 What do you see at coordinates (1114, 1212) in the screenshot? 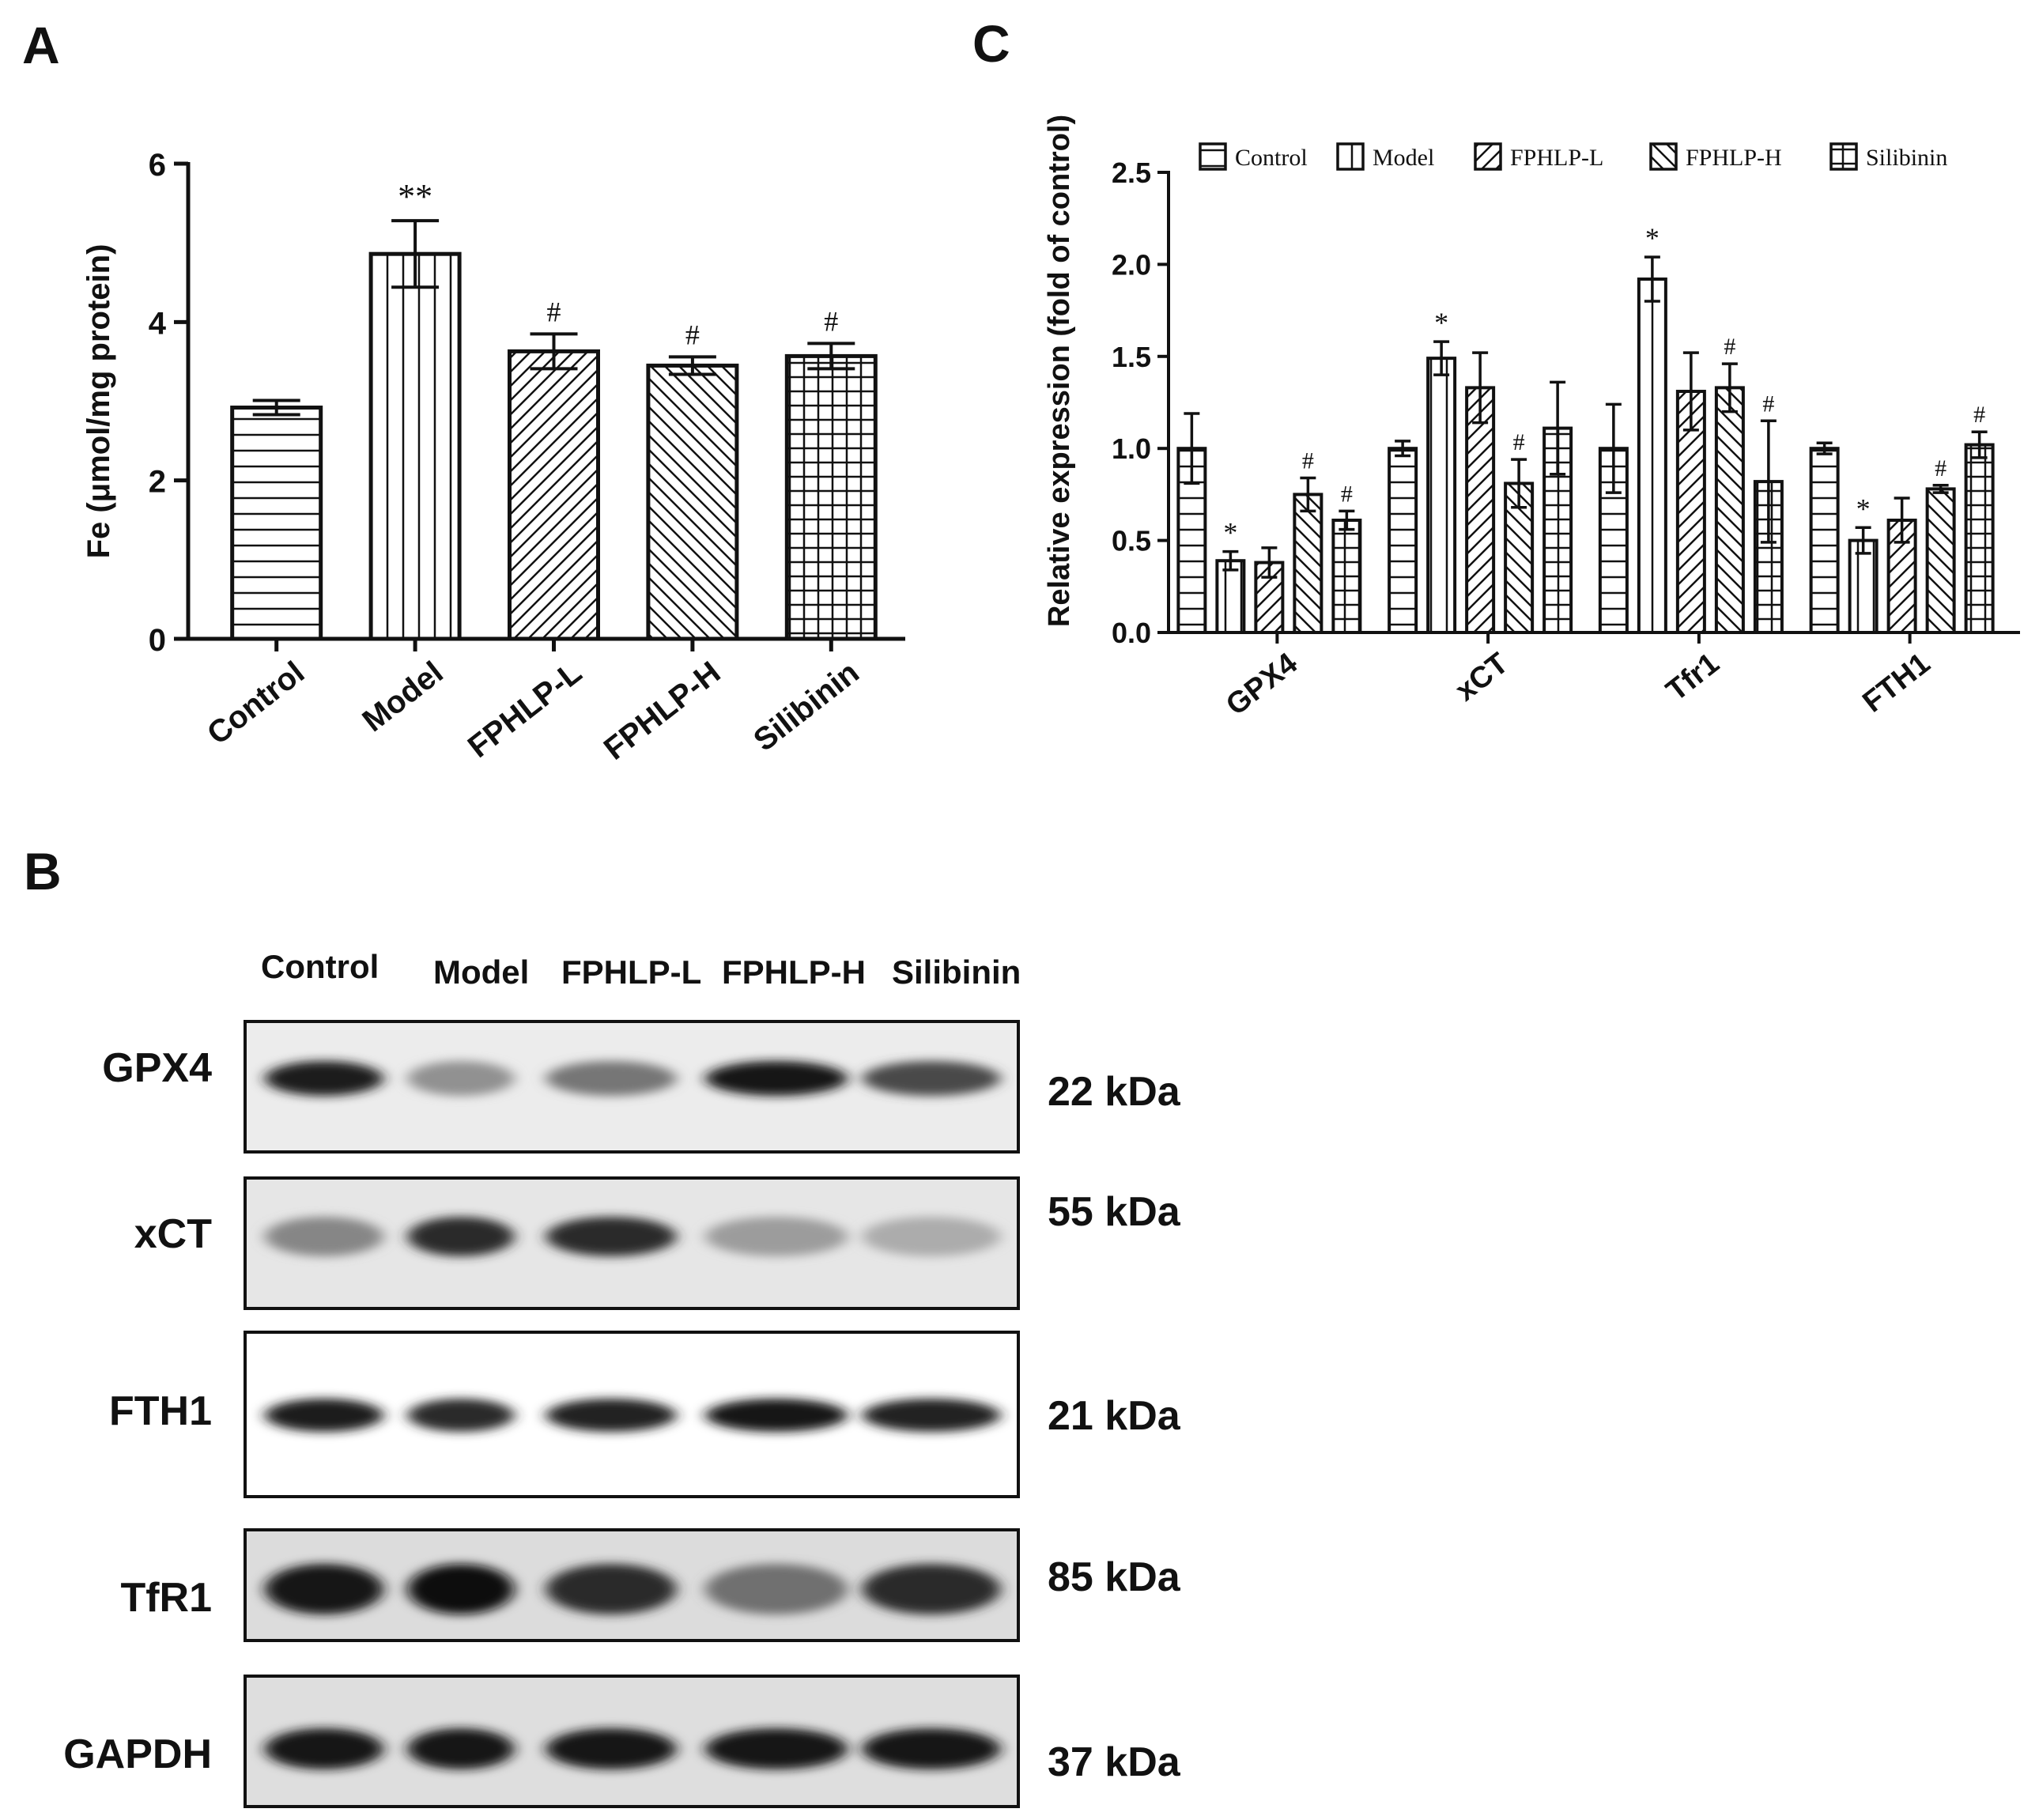
I see `blot-kda-label: 55 kDa` at bounding box center [1114, 1212].